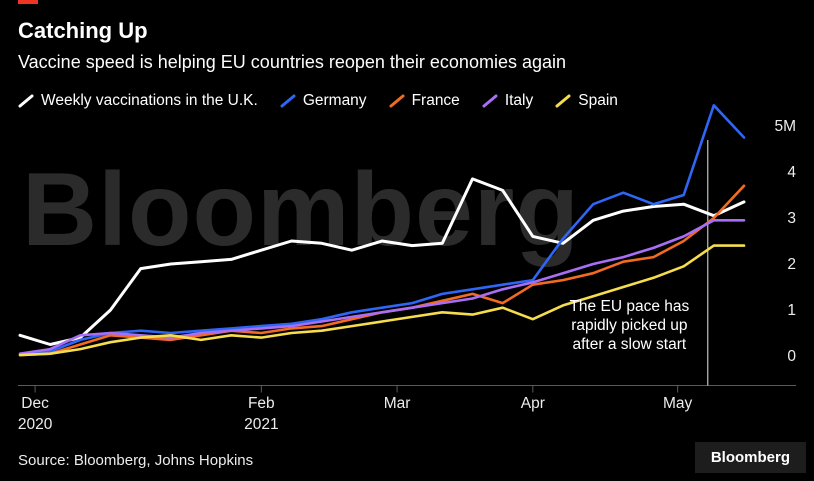 This screenshot has height=481, width=814. Describe the element at coordinates (261, 403) in the screenshot. I see `x-tick-label: Feb` at that location.